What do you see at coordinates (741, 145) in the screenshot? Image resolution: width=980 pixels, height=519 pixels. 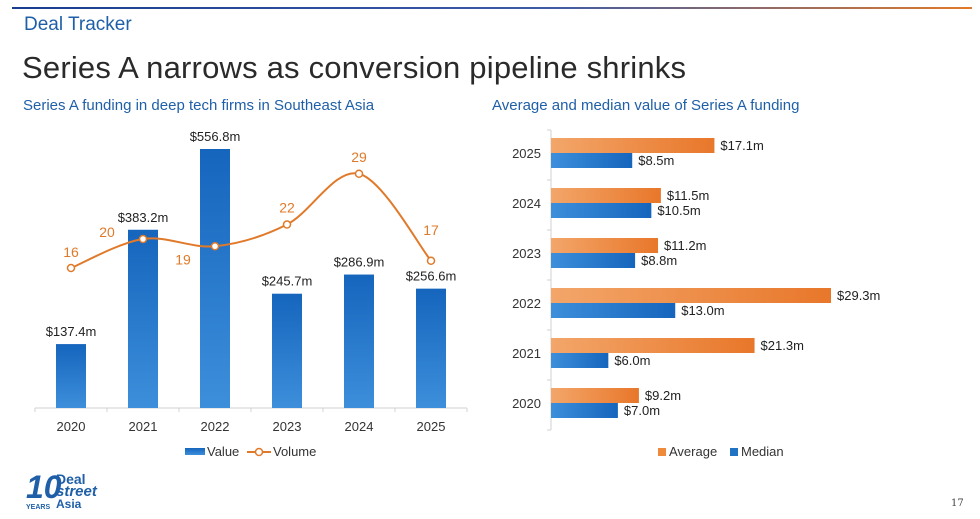 I see `average-bar-label: $17.1m` at bounding box center [741, 145].